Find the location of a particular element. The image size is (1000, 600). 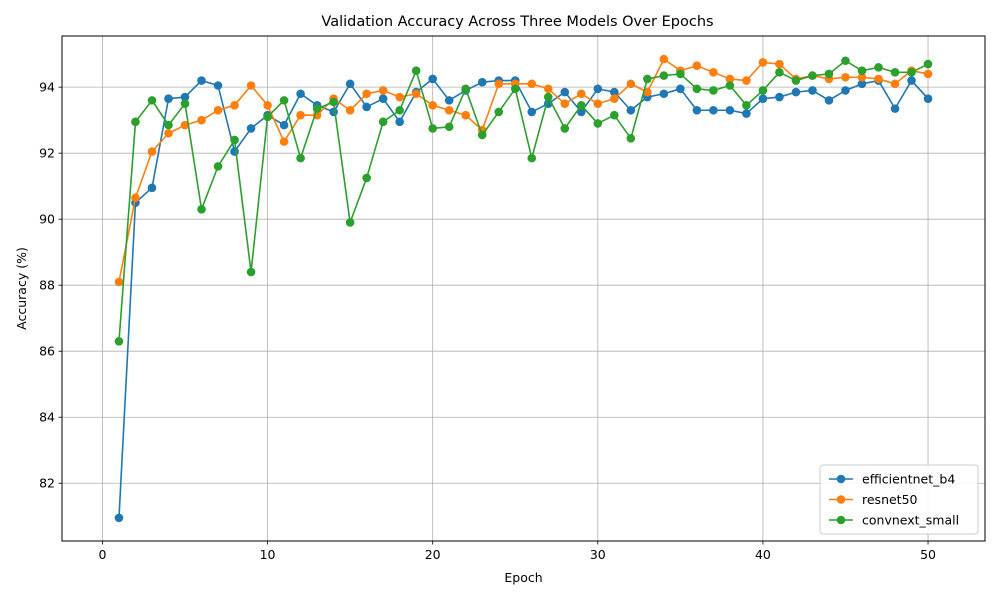

x-axis-title: Epoch is located at coordinates (523, 577).